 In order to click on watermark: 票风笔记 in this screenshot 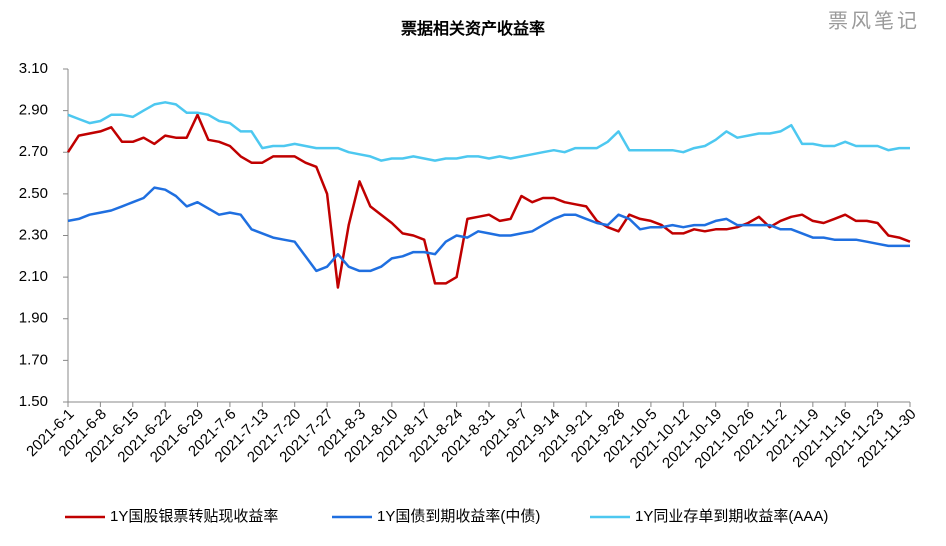, I will do `click(874, 20)`.